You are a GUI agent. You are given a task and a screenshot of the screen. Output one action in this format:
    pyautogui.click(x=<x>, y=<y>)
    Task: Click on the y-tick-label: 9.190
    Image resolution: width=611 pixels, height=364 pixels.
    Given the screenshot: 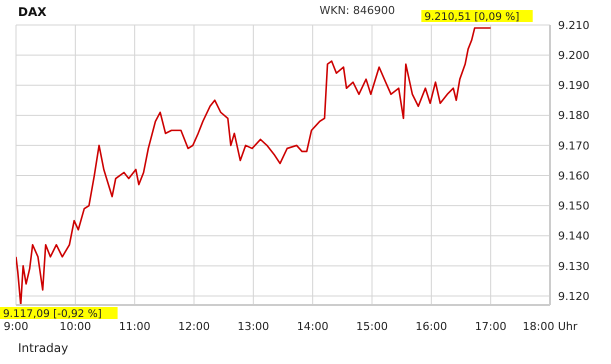 What is the action you would take?
    pyautogui.click(x=574, y=85)
    